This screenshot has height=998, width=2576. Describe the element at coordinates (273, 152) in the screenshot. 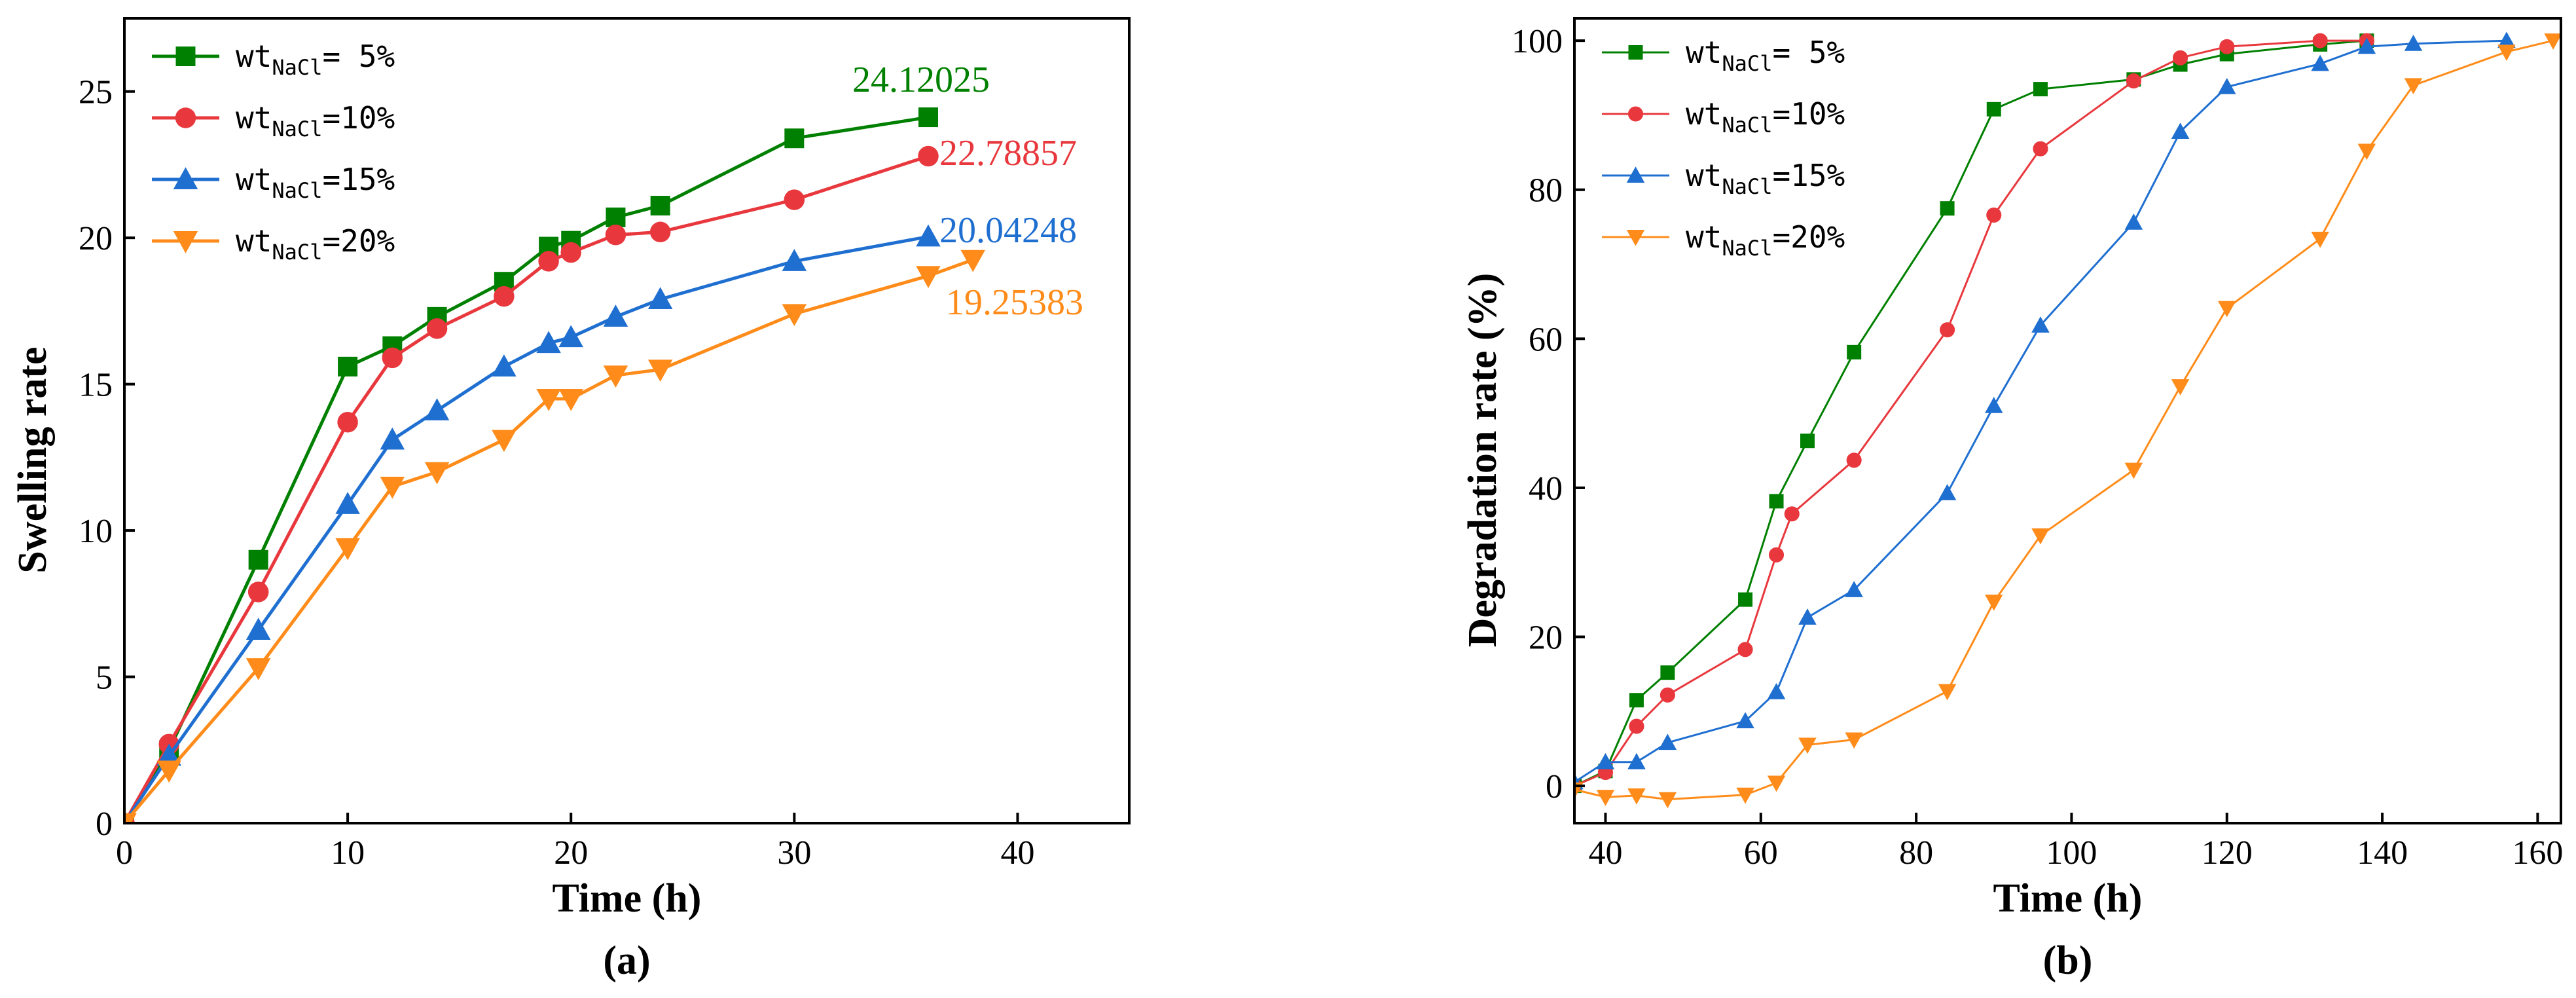

I see `legend: wtNaCl= 5% wtNaCl=10% wtNaCl=15% wtNaCl=20%` at that location.